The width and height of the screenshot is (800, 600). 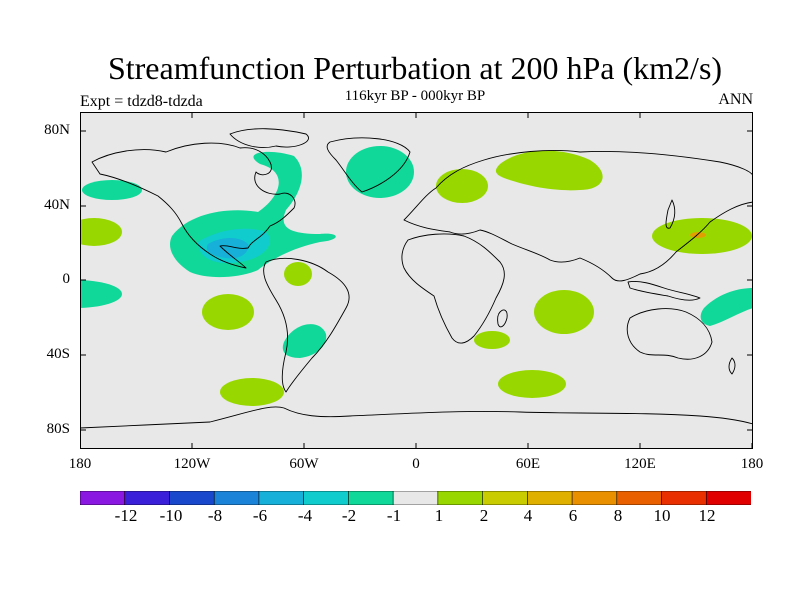 What do you see at coordinates (707, 515) in the screenshot?
I see `colorbar-label: 12` at bounding box center [707, 515].